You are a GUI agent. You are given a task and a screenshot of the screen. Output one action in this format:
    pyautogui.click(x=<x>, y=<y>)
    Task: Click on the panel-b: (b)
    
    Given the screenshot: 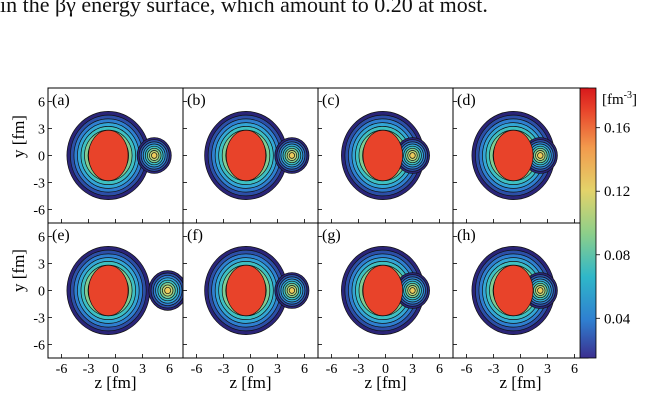 What is the action you would take?
    pyautogui.click(x=250, y=155)
    